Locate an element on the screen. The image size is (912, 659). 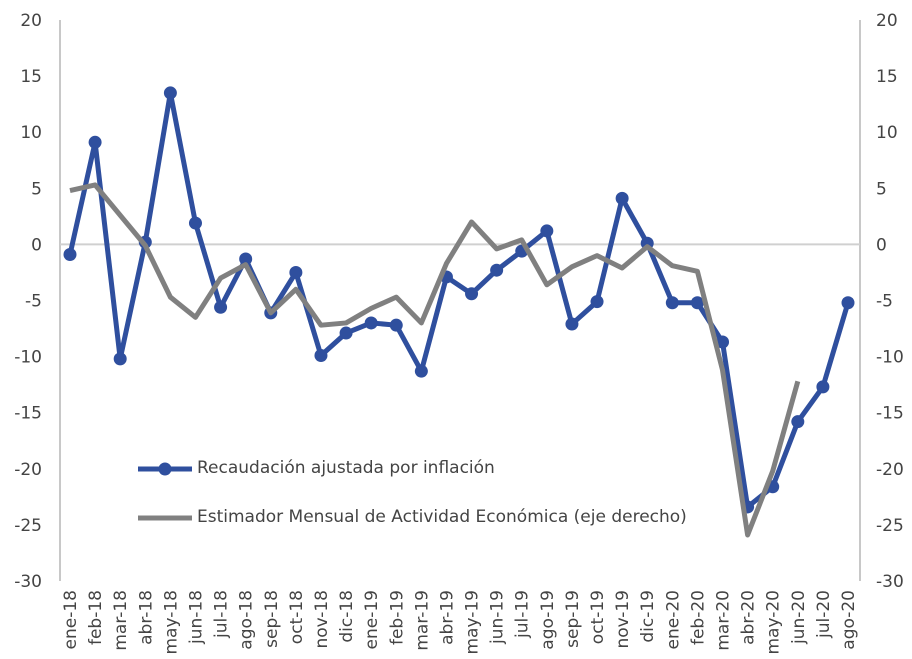
x-tick-label: ene-18 is located at coordinates (71, 619).